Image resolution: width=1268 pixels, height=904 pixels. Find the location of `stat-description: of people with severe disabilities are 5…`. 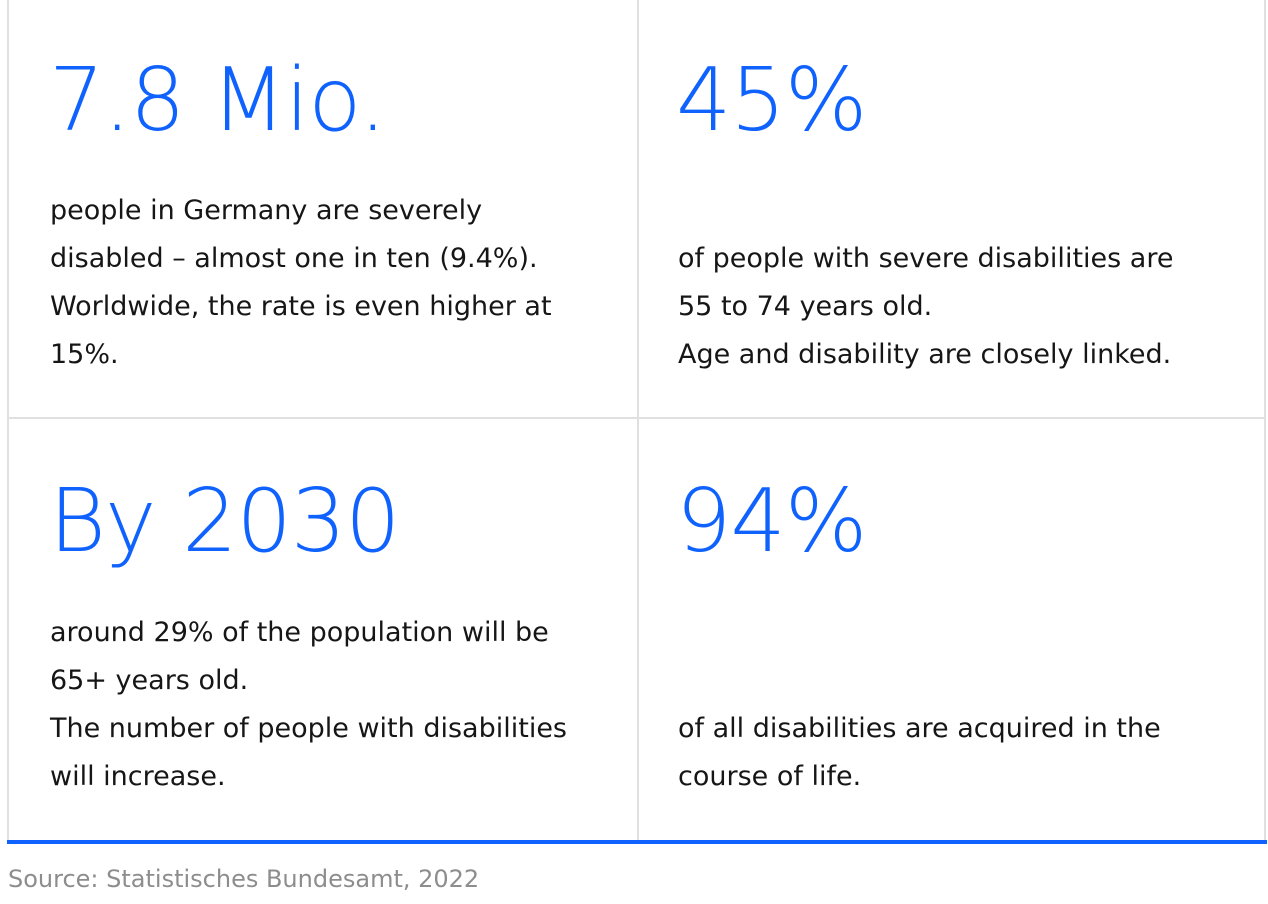

stat-description: of people with severe disabilities are 5… is located at coordinates (925, 307).